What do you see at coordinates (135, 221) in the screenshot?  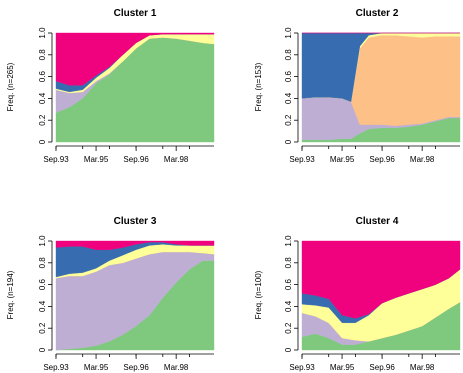 I see `panel-title: Cluster 3` at bounding box center [135, 221].